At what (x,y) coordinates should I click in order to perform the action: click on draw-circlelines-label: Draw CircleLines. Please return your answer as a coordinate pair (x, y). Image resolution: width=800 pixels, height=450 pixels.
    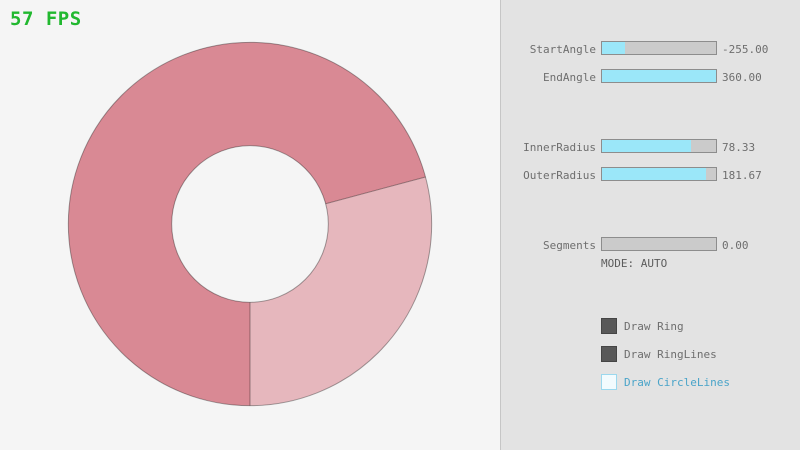
    Looking at the image, I should click on (677, 382).